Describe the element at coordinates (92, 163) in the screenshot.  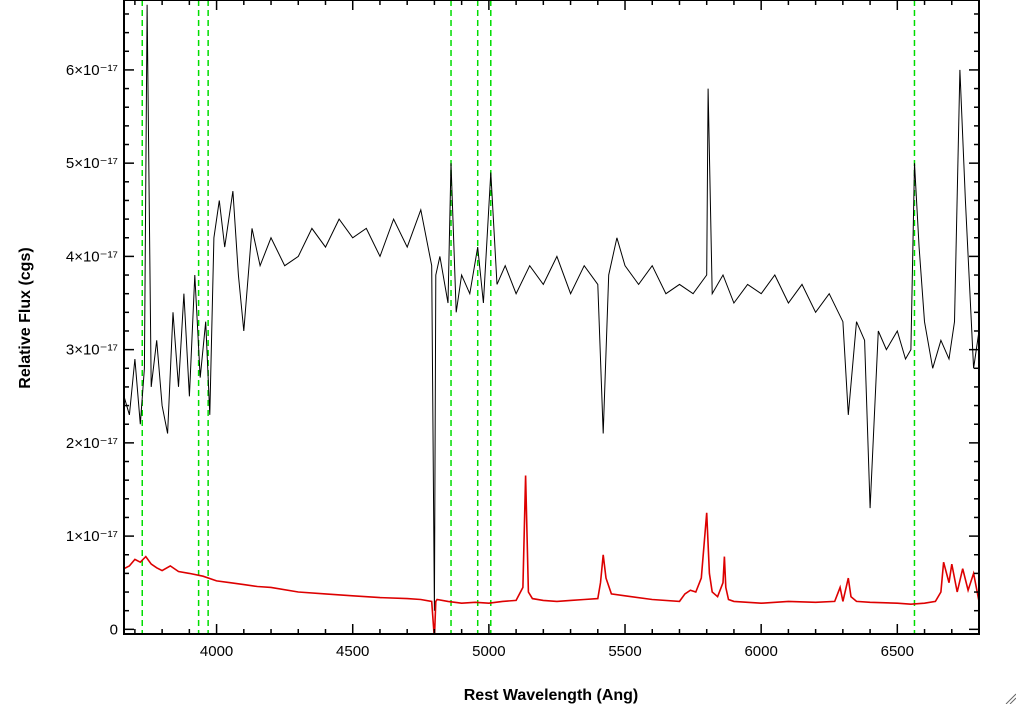
I see `y-tick-label: 5×10⁻¹⁷` at that location.